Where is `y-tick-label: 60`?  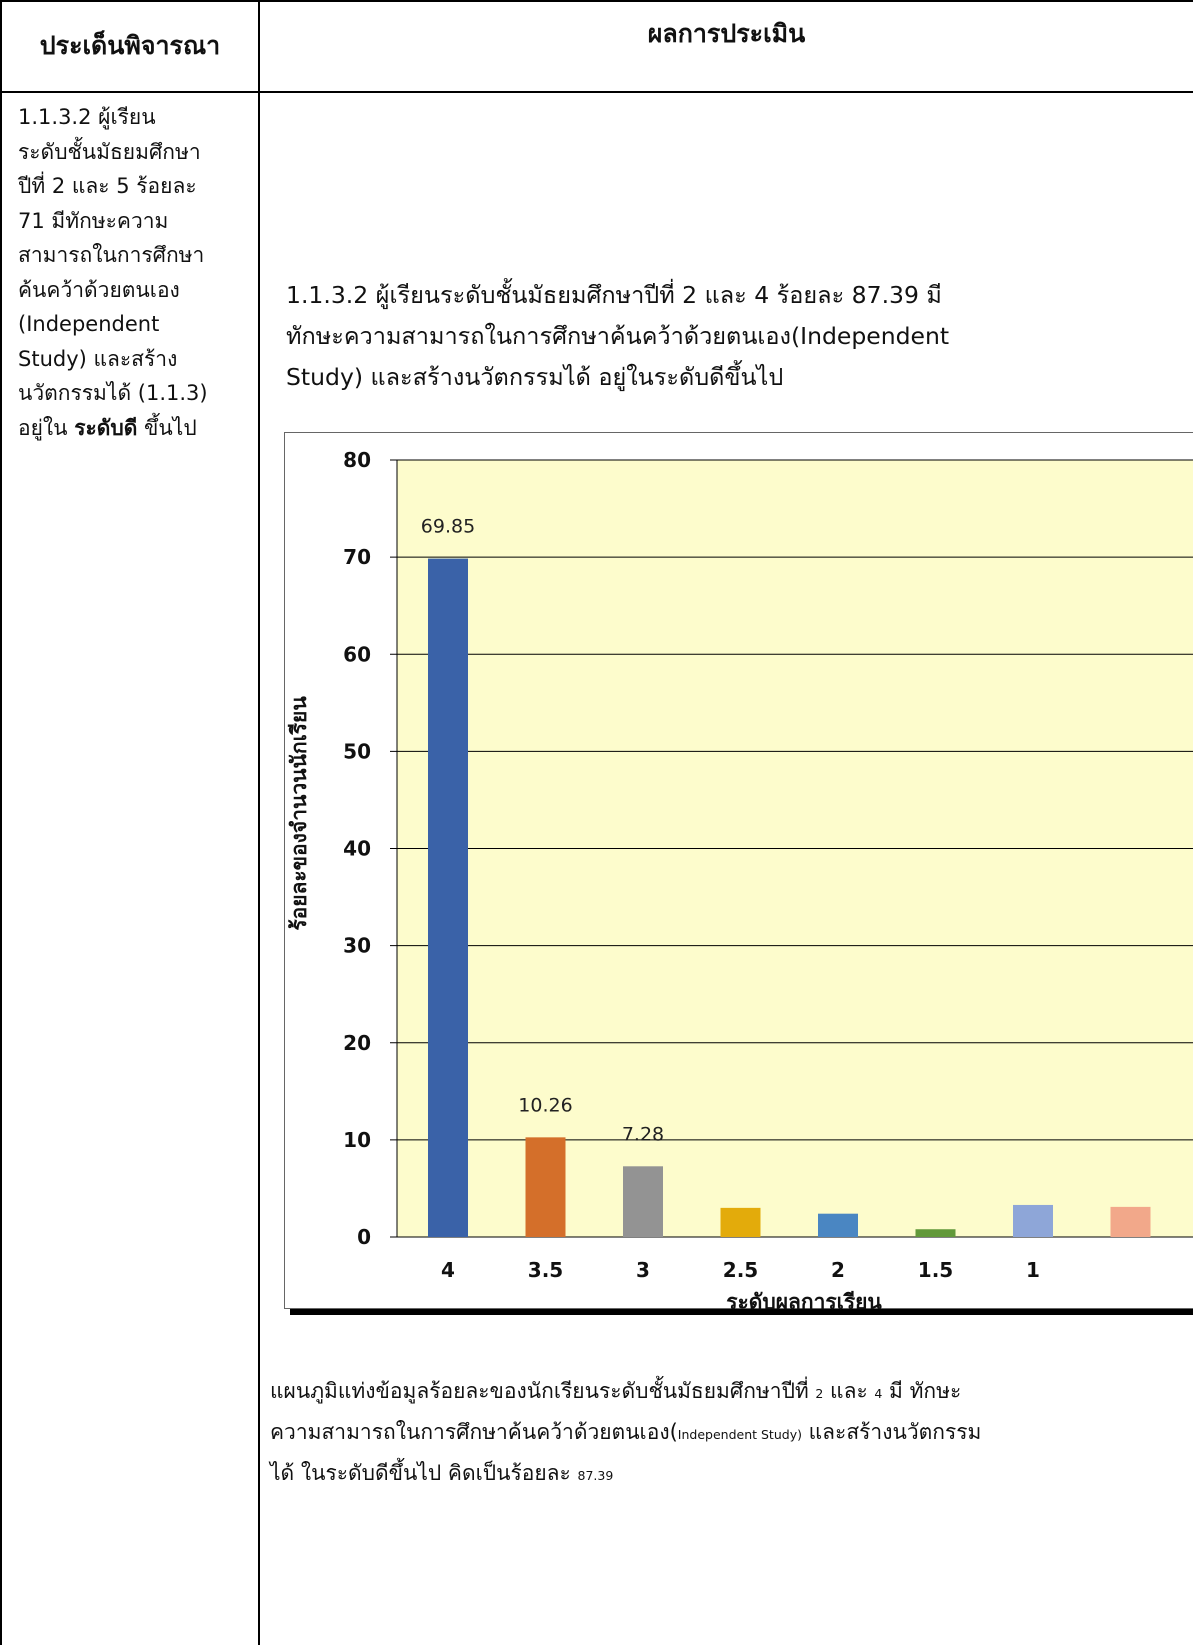 y-tick-label: 60 is located at coordinates (357, 654).